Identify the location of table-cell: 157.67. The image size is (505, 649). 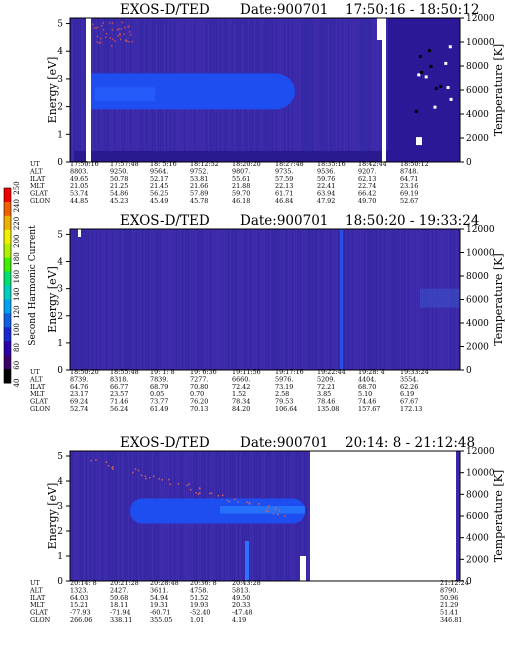
(369, 409).